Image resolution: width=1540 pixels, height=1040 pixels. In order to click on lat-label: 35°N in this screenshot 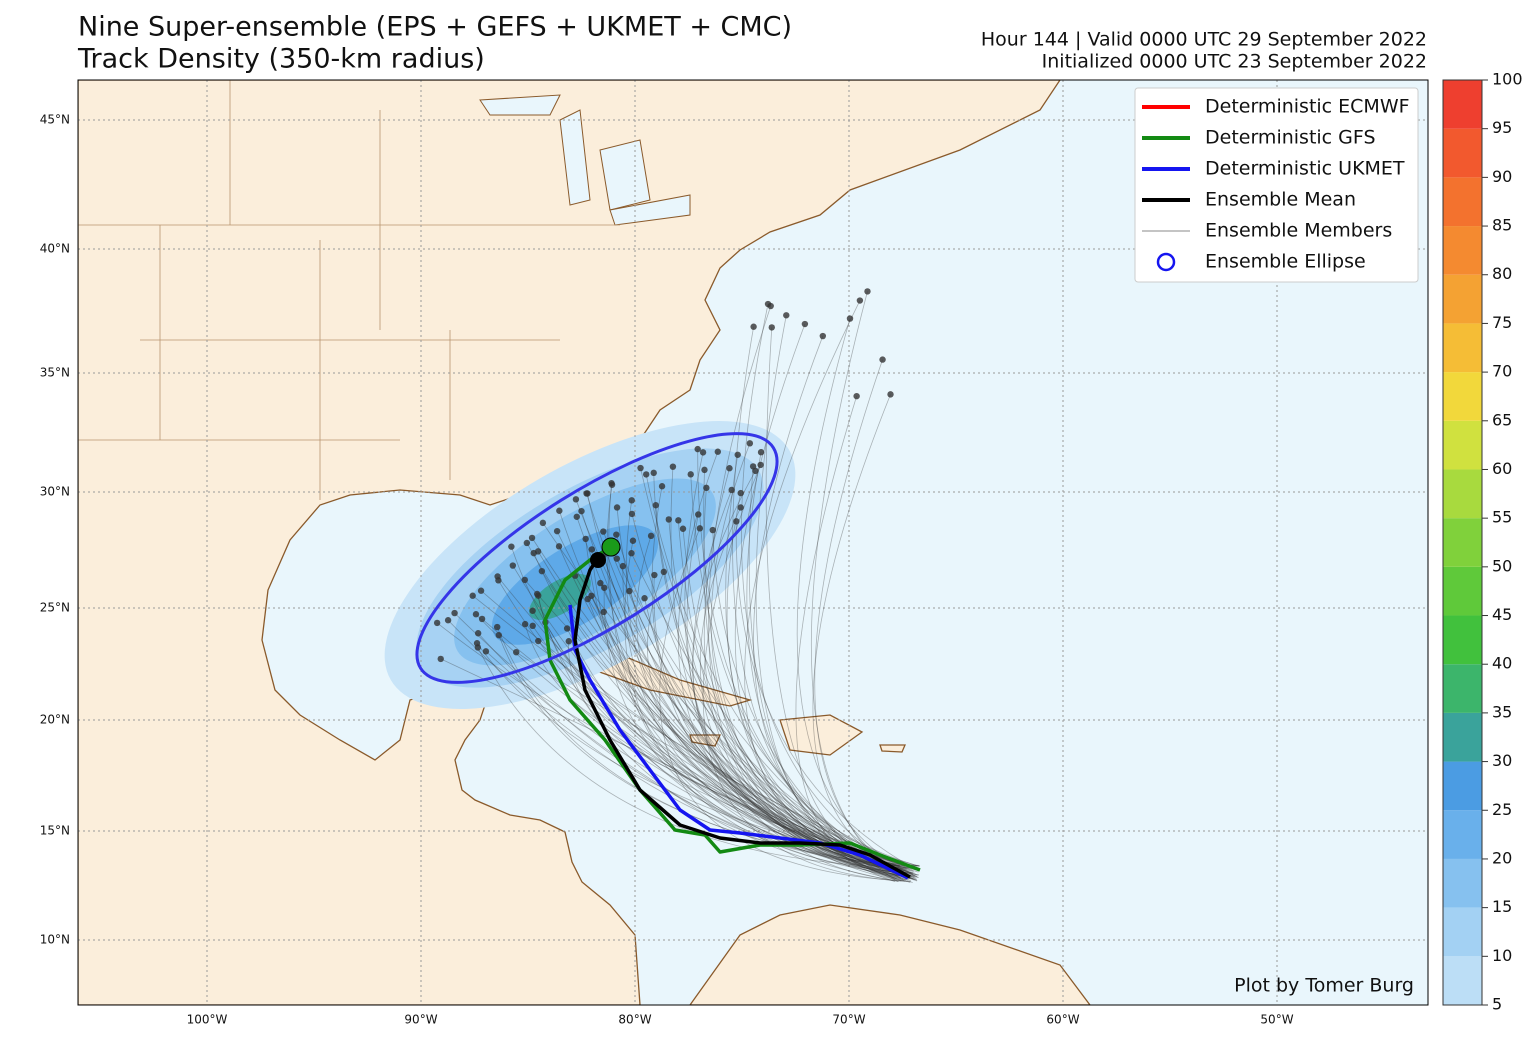, I will do `click(55, 373)`.